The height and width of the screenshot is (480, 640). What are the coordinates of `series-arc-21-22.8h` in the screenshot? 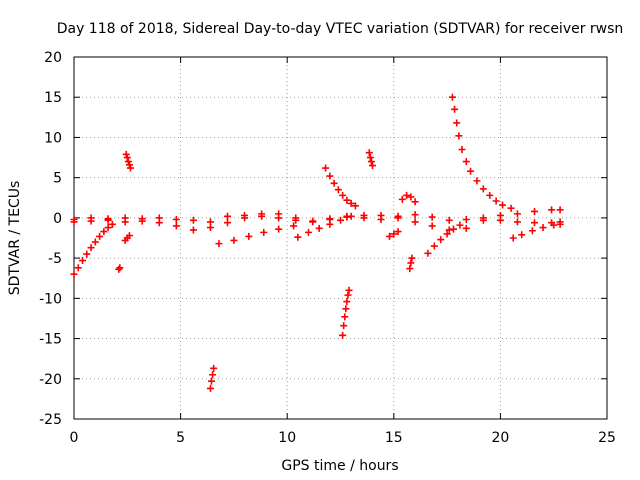 It's located at (536, 231).